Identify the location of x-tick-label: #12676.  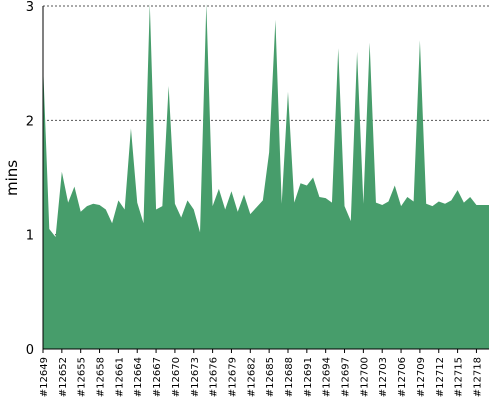
(214, 377).